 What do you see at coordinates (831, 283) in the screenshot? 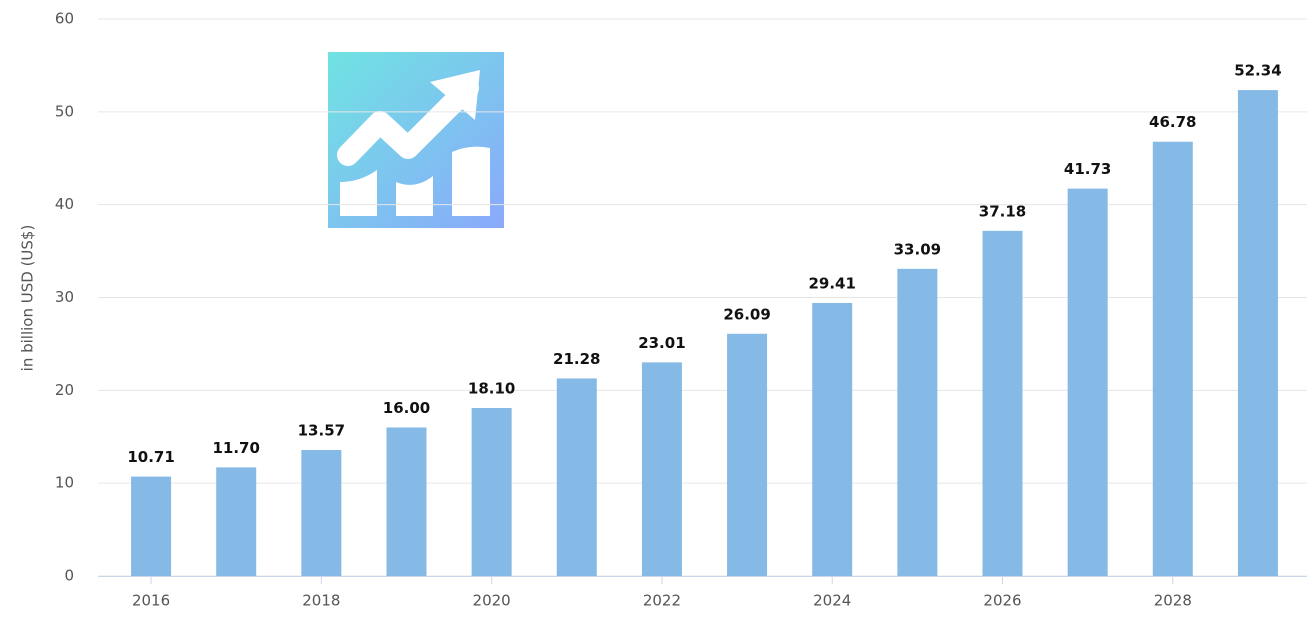
I see `value-label: 29.41` at bounding box center [831, 283].